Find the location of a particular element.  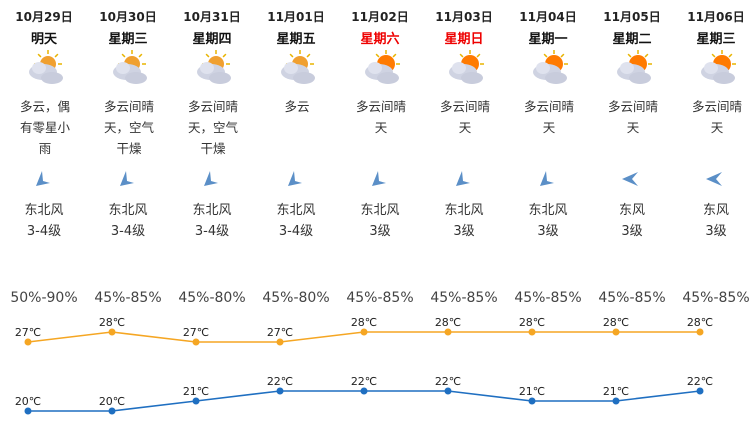

date-label: 11月01日 is located at coordinates (296, 17).